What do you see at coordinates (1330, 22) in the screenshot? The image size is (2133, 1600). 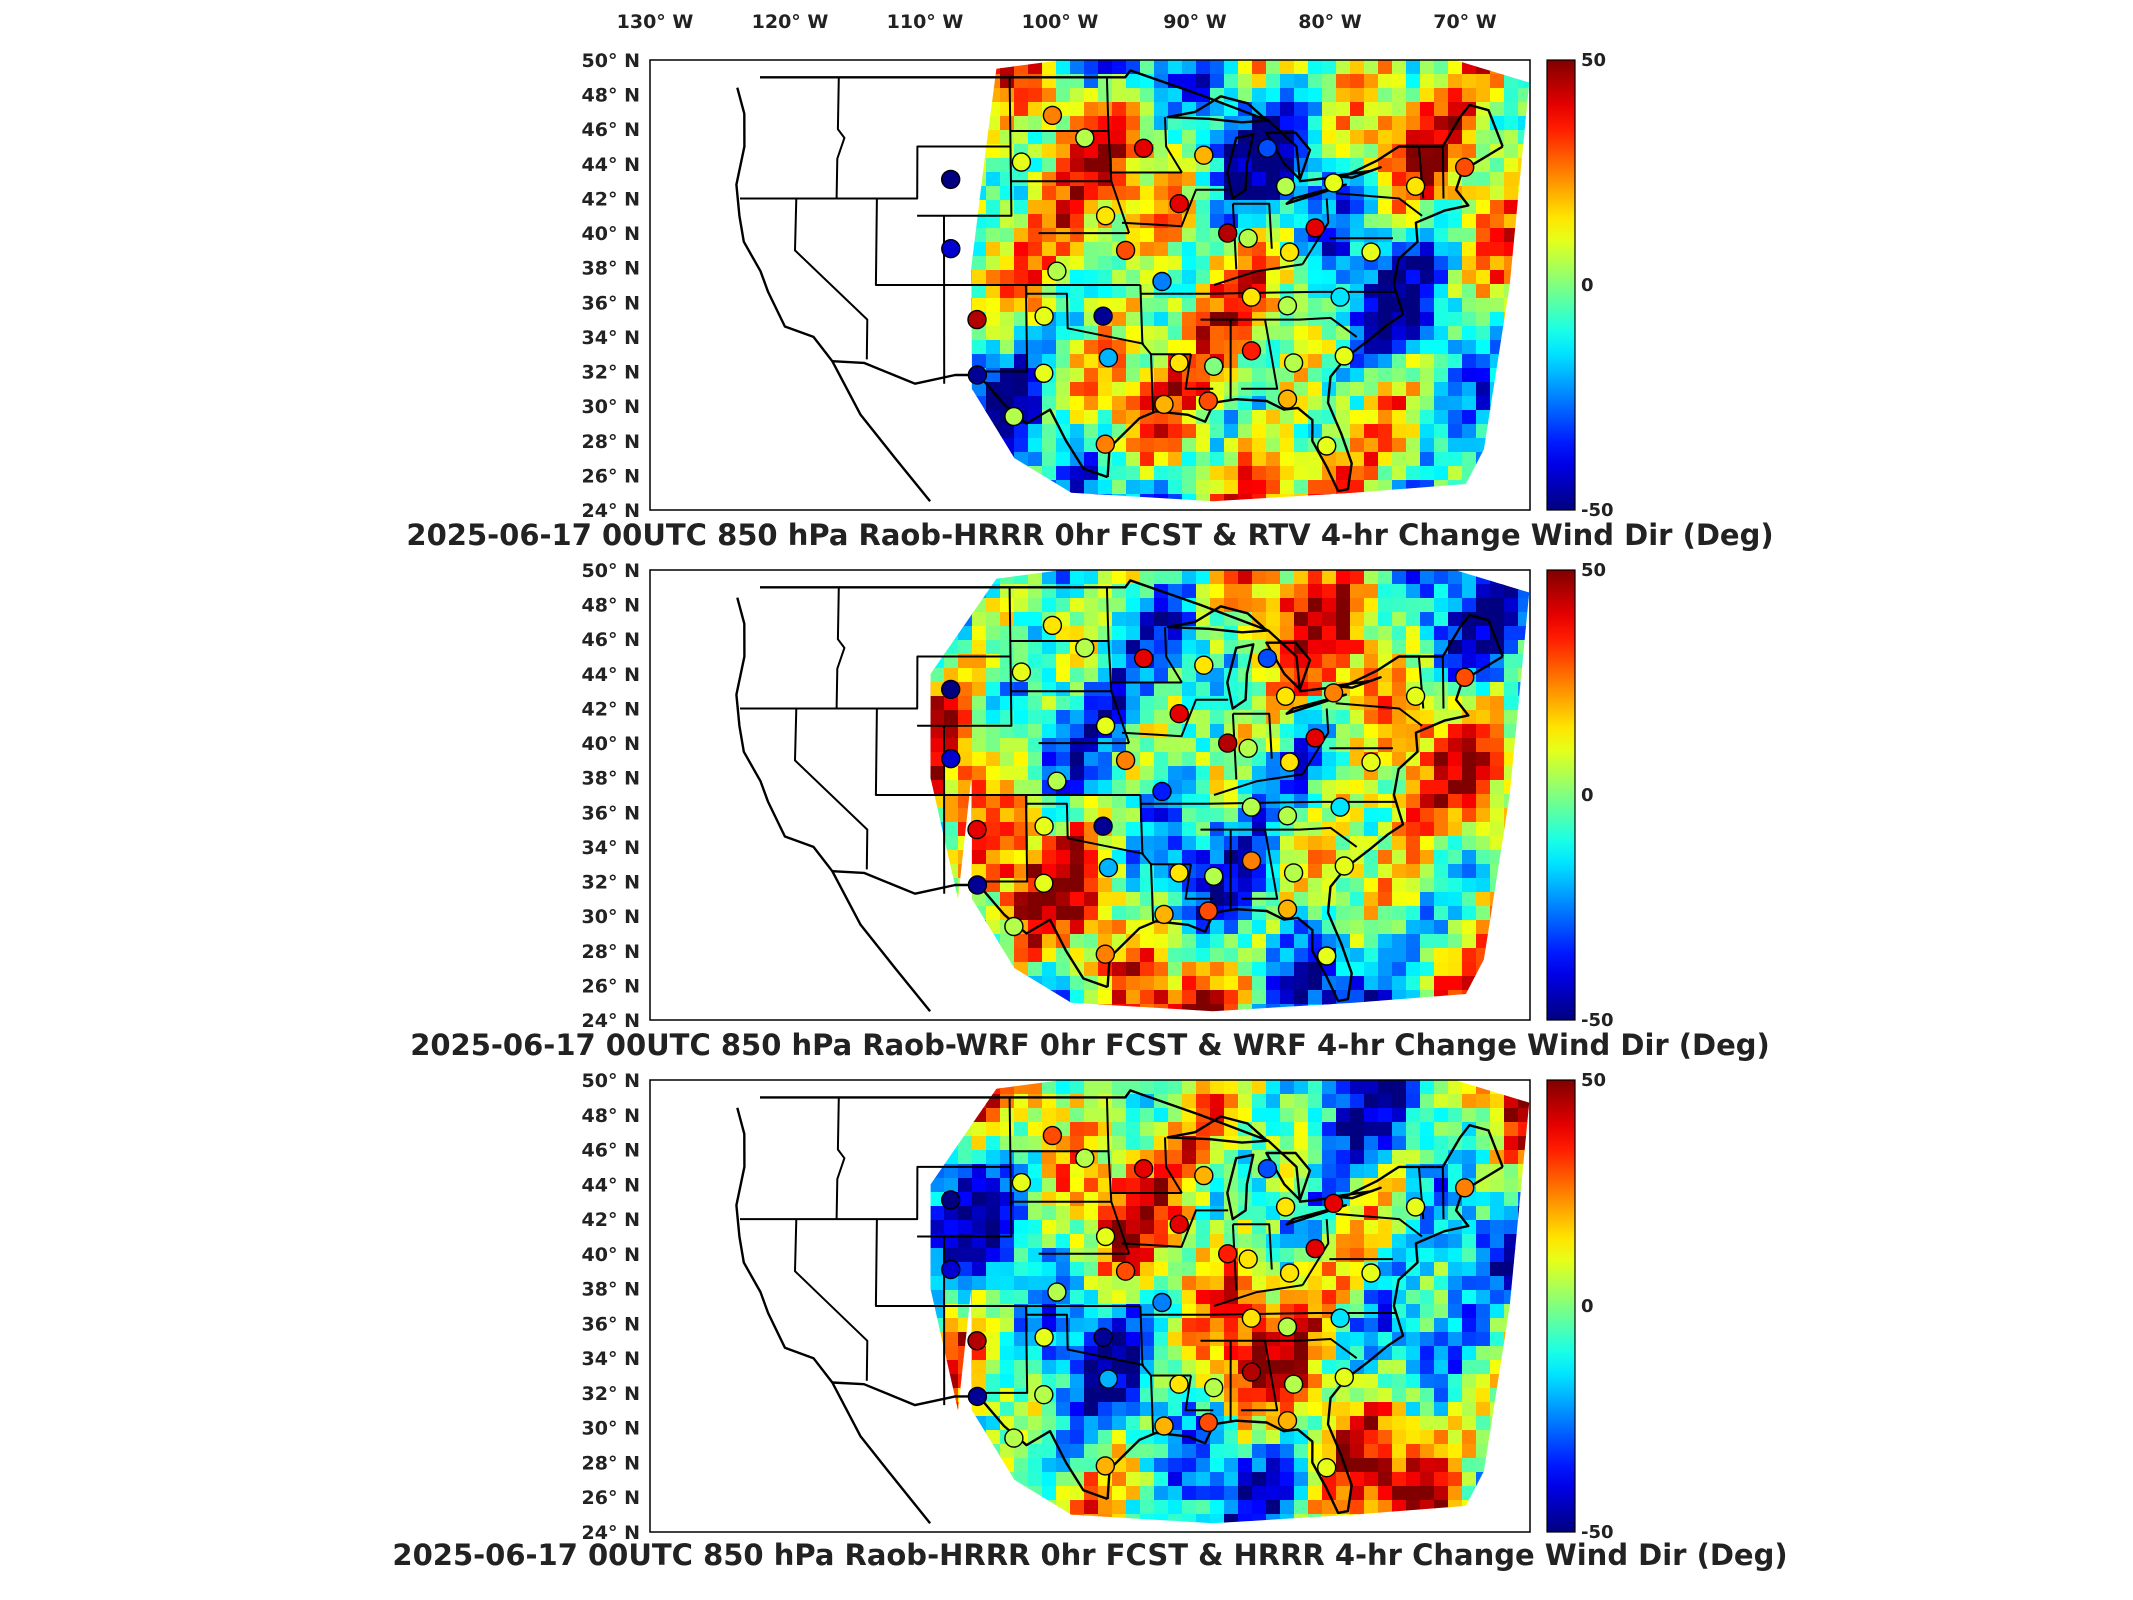 I see `lon-tick-label: 80° W` at bounding box center [1330, 22].